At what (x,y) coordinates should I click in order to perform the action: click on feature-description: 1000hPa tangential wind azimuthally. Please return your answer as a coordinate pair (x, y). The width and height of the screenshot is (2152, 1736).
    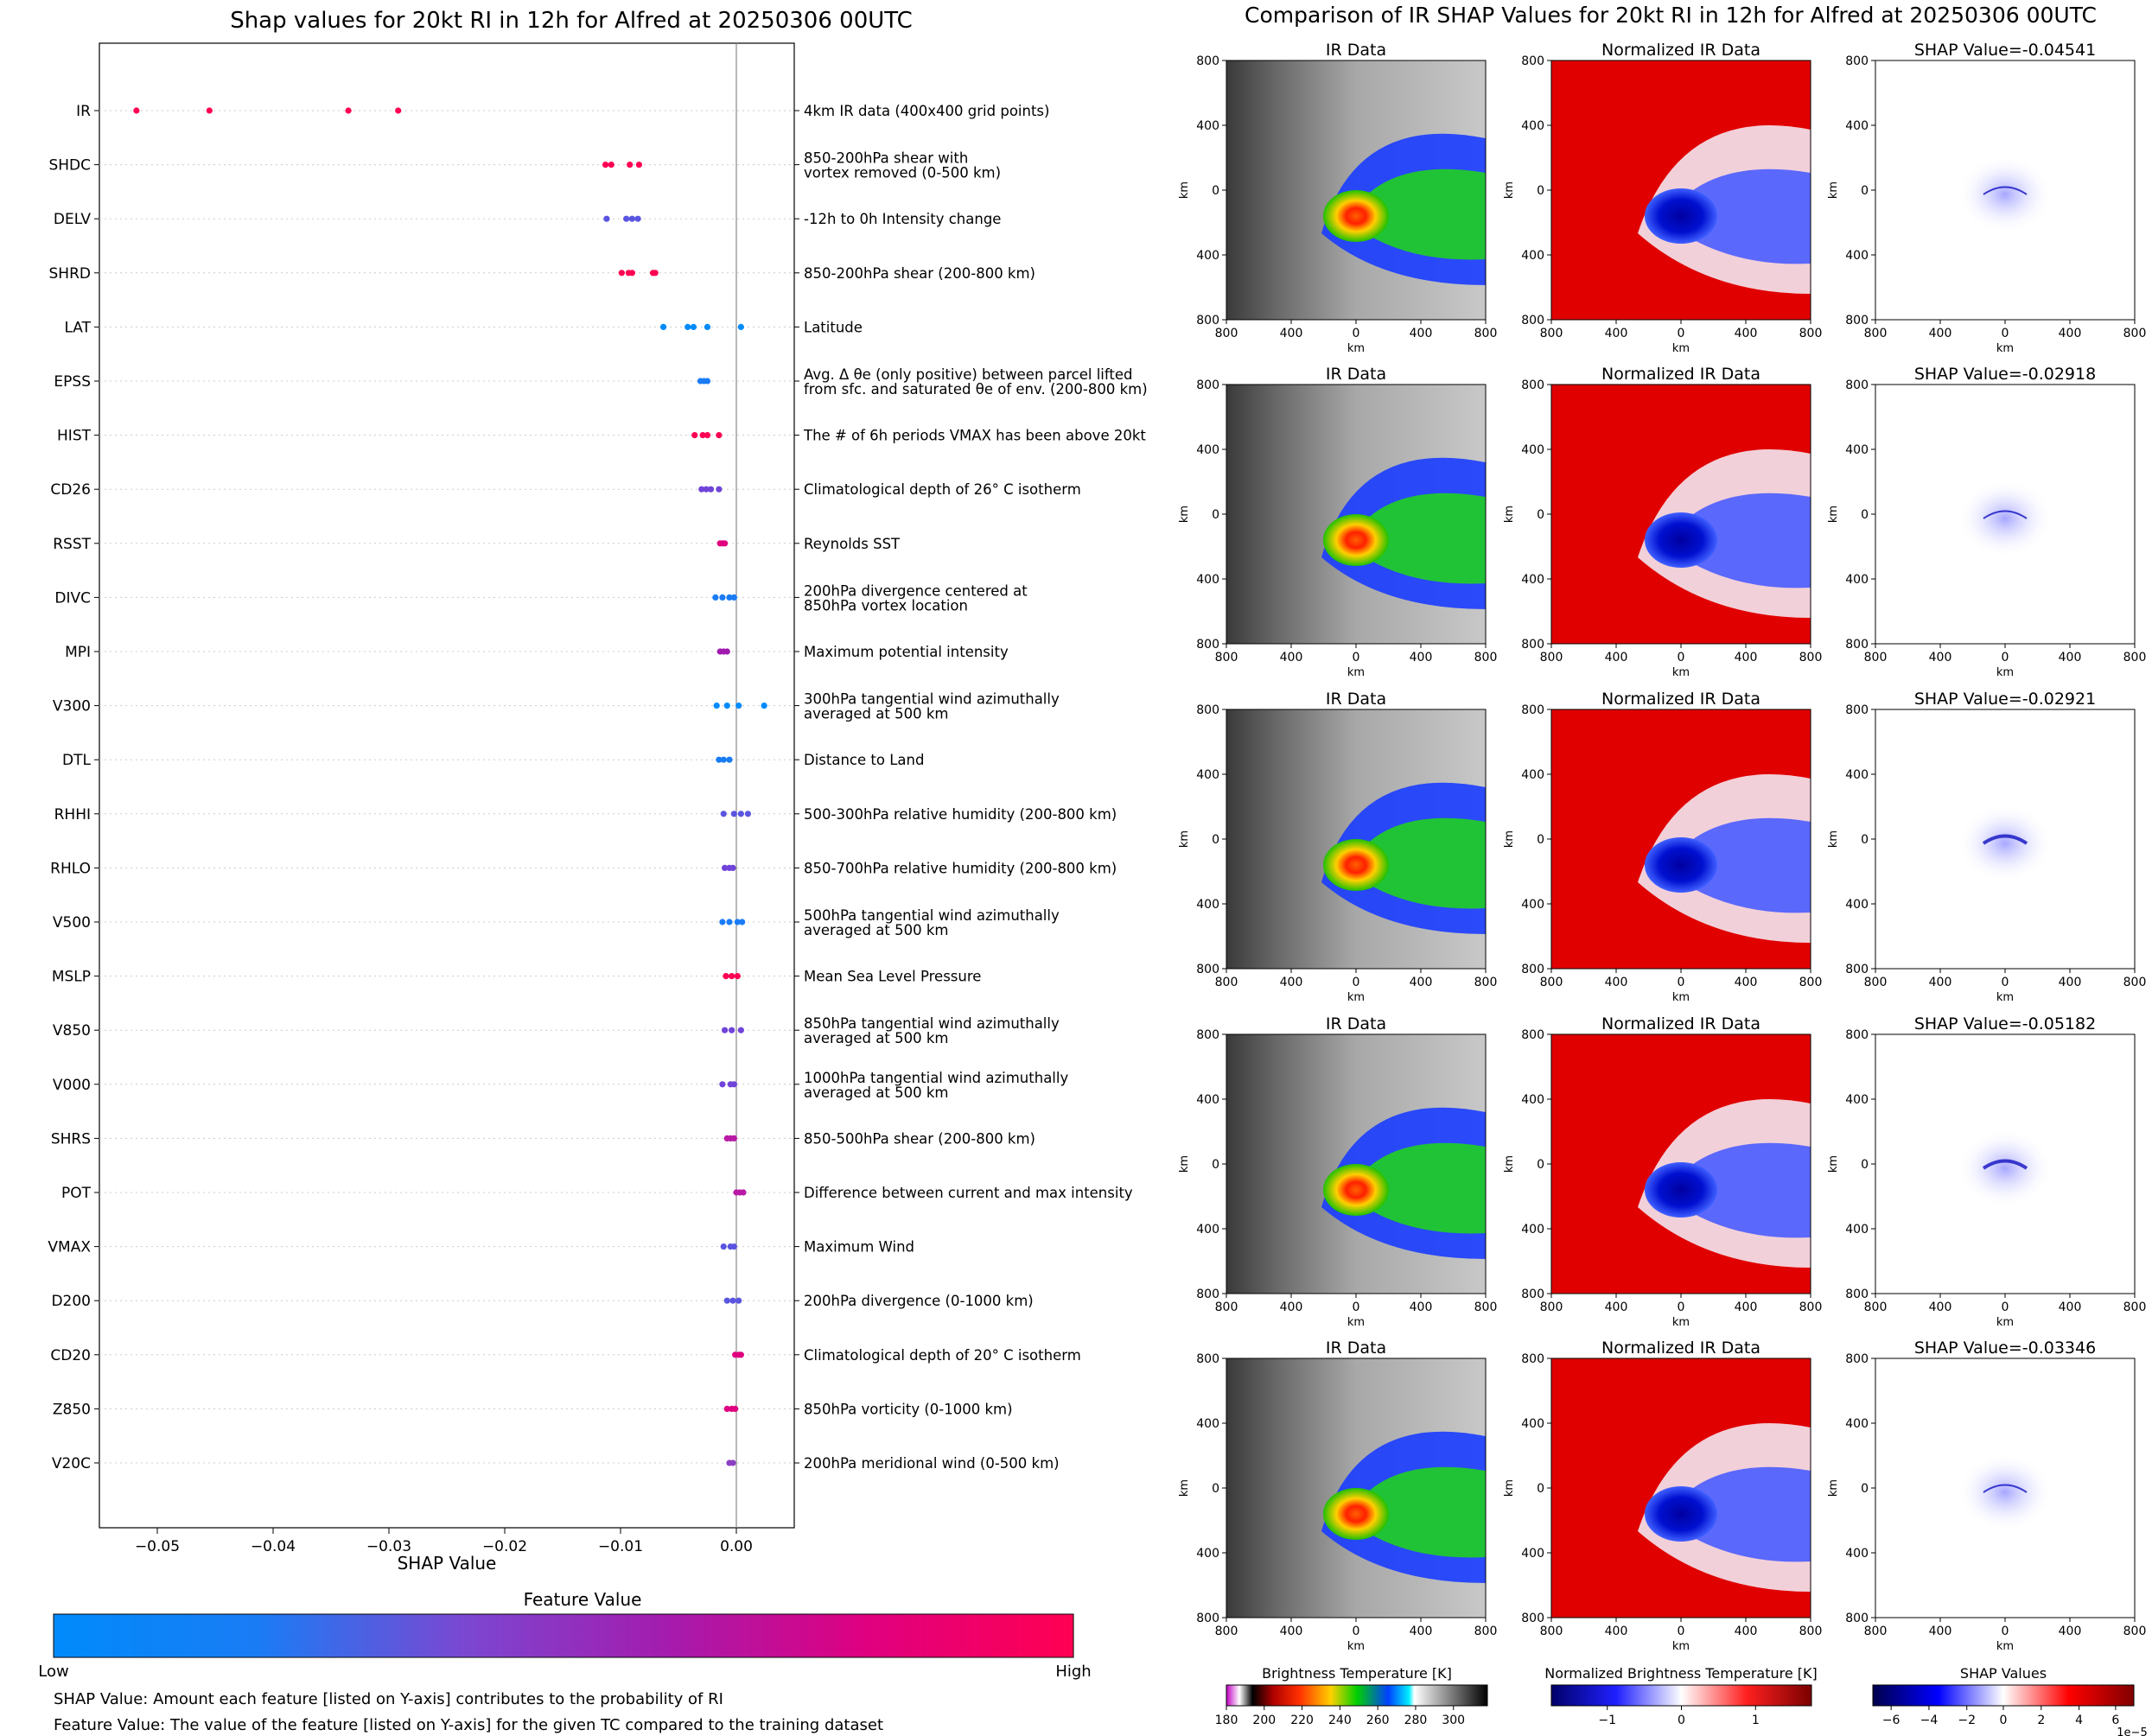
    Looking at the image, I should click on (936, 1078).